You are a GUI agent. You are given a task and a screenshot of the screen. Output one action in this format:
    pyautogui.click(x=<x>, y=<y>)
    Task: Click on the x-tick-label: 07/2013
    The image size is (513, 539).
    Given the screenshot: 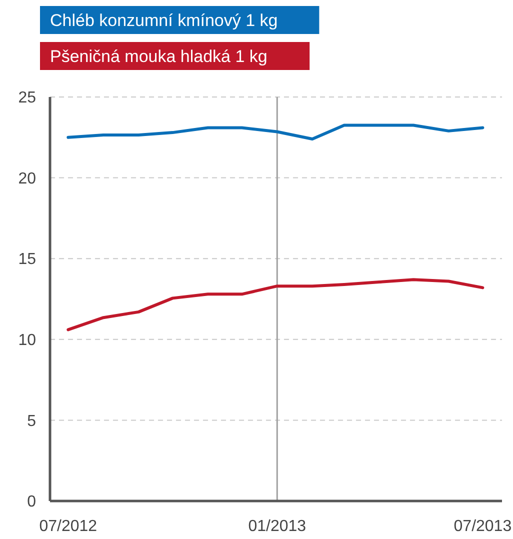 What is the action you would take?
    pyautogui.click(x=483, y=526)
    